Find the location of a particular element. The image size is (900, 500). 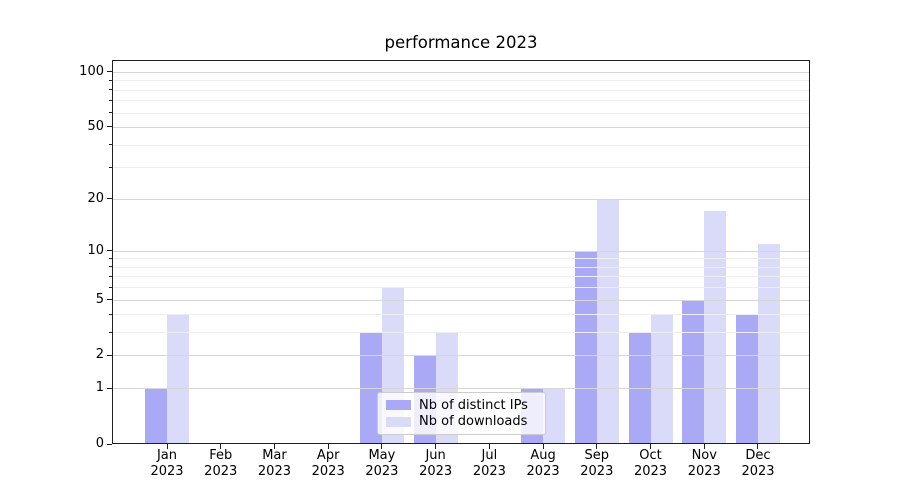

x-tick-label-apr: Apr 2023 is located at coordinates (328, 463).